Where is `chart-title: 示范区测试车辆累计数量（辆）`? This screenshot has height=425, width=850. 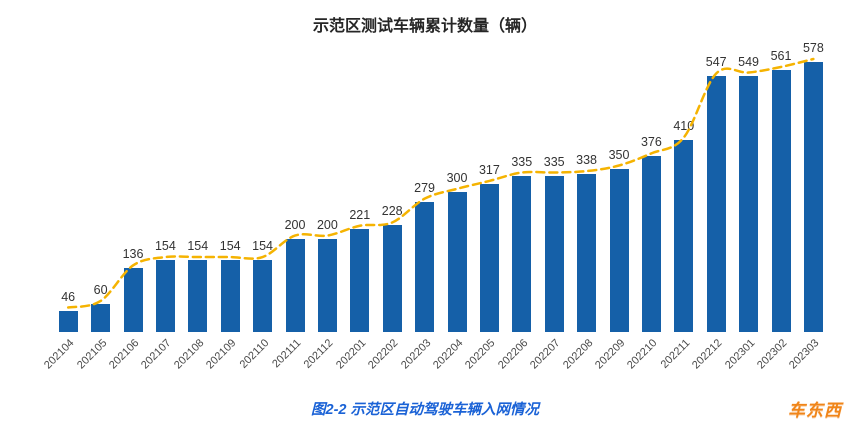
chart-title: 示范区测试车辆累计数量（辆） is located at coordinates (424, 26).